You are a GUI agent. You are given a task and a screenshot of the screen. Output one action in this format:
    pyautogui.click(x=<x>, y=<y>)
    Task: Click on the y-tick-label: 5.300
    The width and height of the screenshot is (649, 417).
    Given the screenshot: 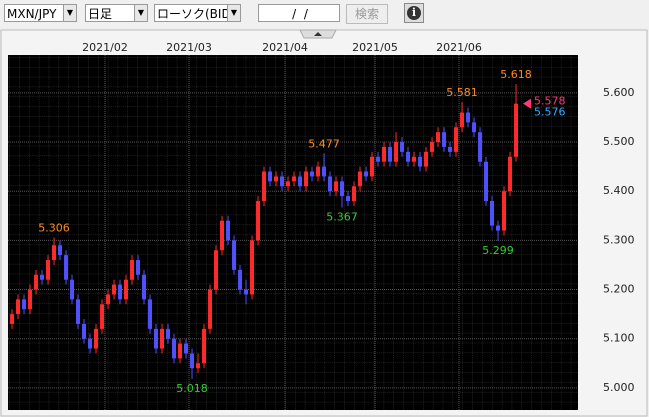 What is the action you would take?
    pyautogui.click(x=619, y=239)
    